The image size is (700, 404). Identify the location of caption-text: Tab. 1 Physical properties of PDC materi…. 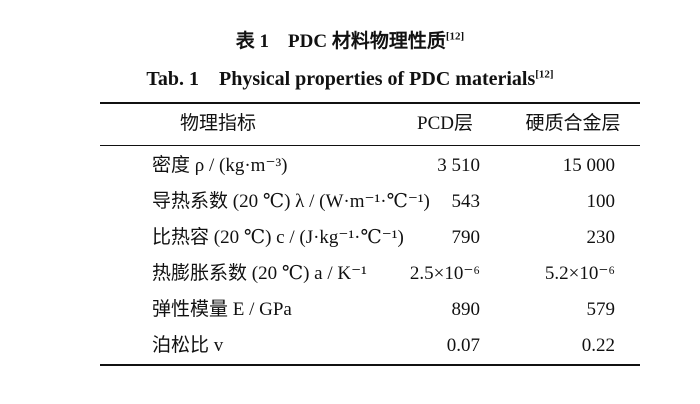
(341, 79).